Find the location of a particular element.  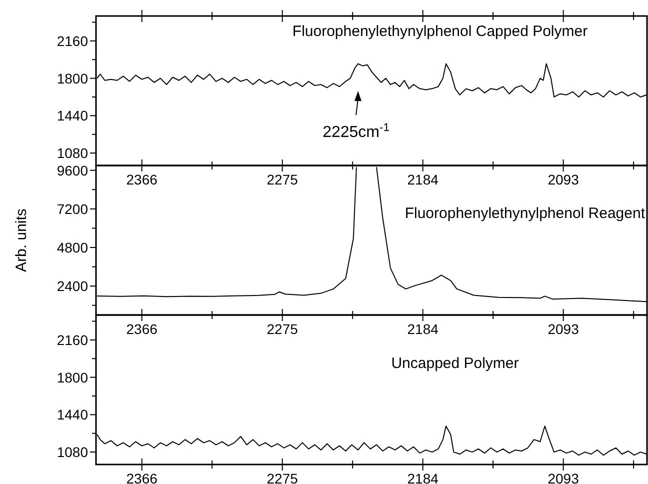

y-tick-label: 9600 is located at coordinates (72, 170).